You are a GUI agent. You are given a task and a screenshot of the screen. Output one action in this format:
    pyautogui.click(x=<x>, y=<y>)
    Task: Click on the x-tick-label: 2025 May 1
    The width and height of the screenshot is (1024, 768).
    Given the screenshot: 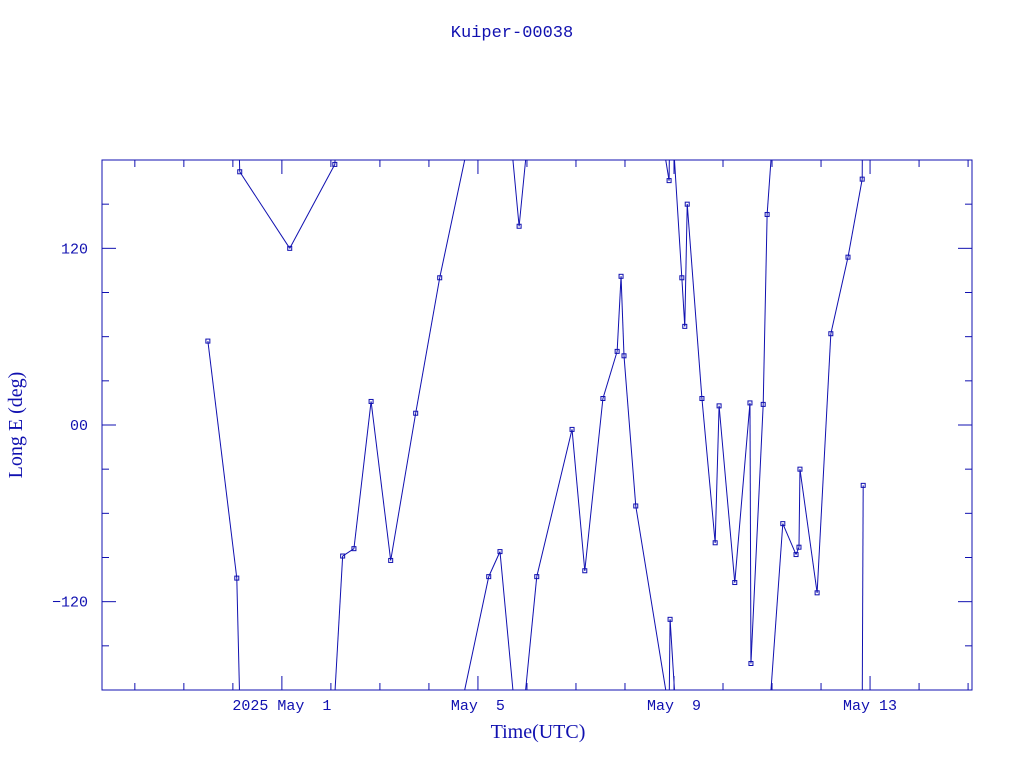 What is the action you would take?
    pyautogui.click(x=281, y=706)
    